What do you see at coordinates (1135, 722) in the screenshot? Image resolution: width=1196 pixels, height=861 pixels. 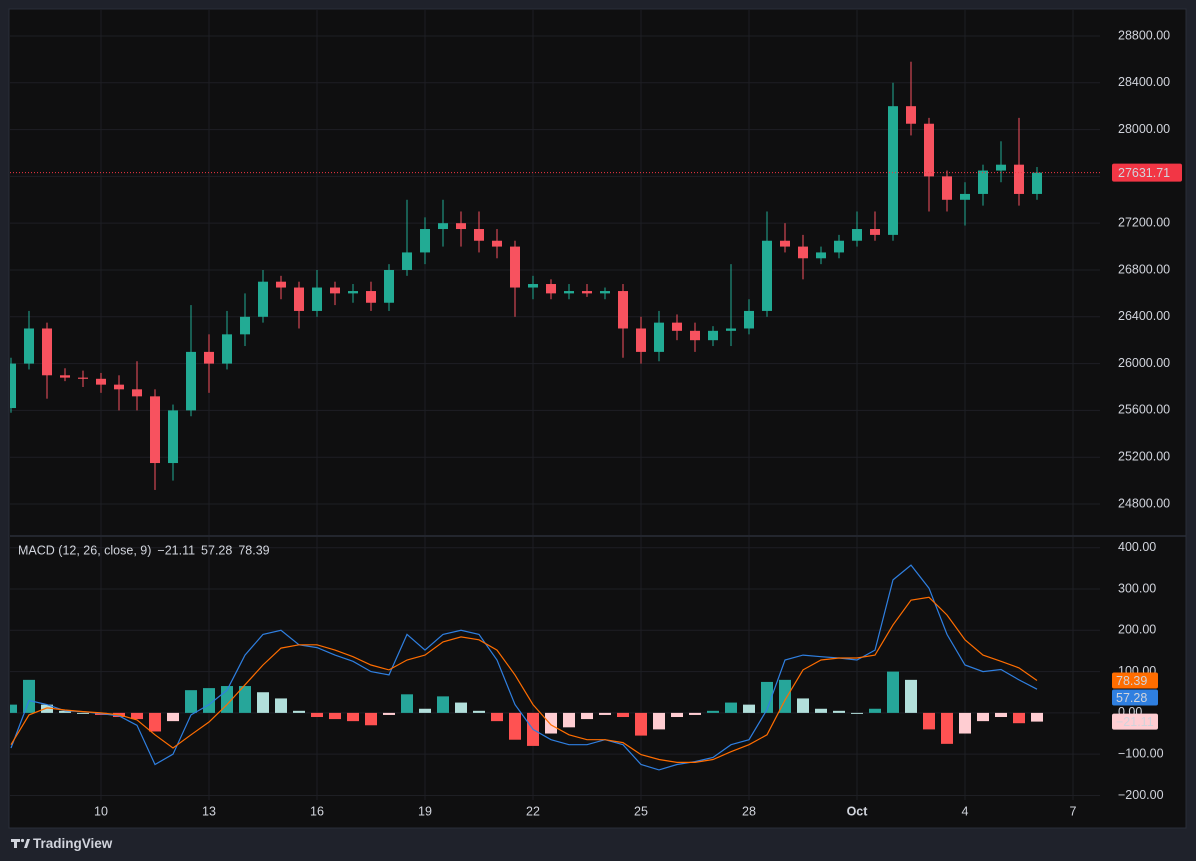 I see `value-tag-label: −21.11` at bounding box center [1135, 722].